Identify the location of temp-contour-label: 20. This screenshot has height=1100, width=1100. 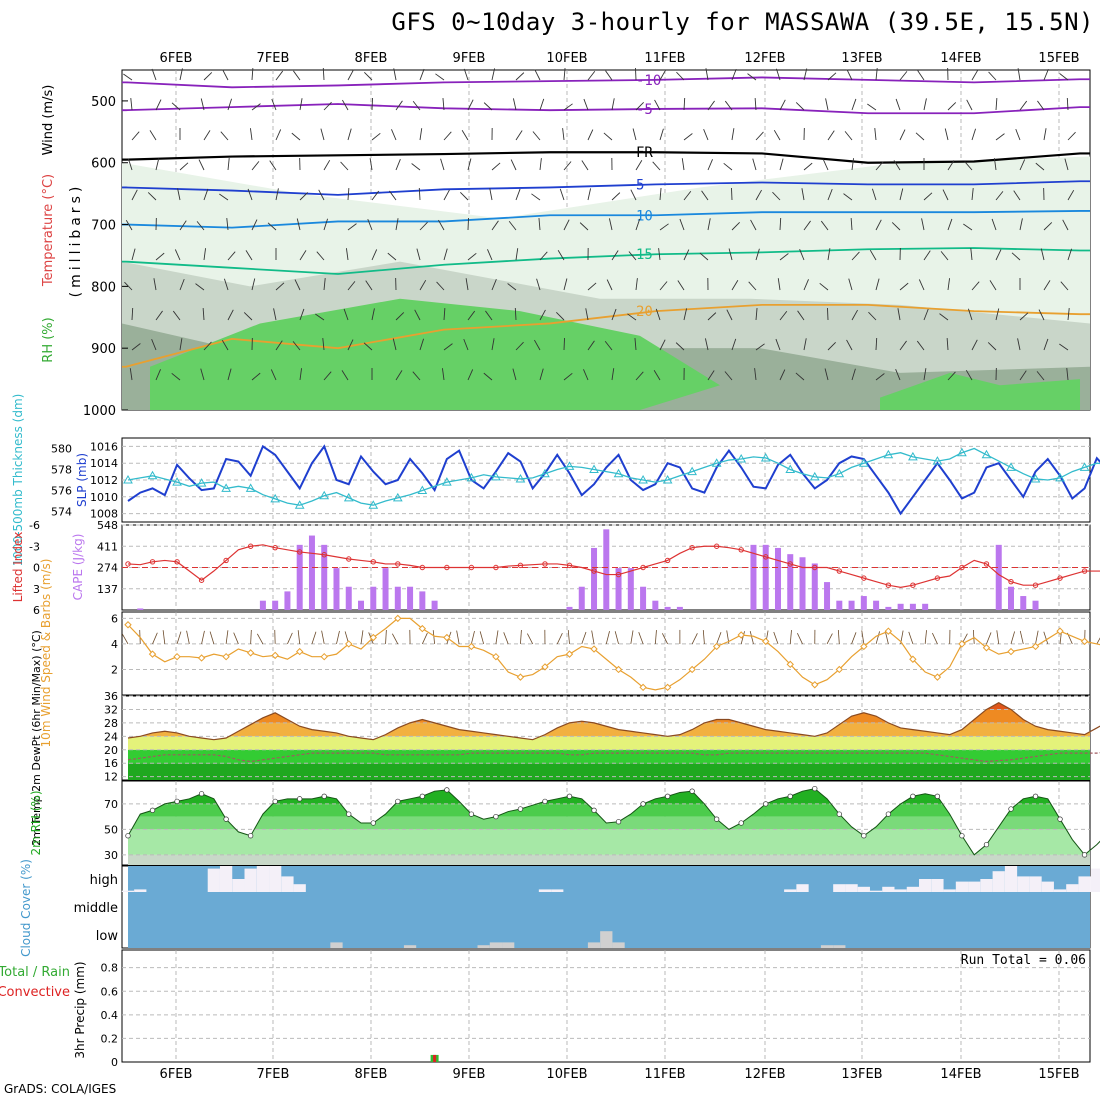
(644, 312).